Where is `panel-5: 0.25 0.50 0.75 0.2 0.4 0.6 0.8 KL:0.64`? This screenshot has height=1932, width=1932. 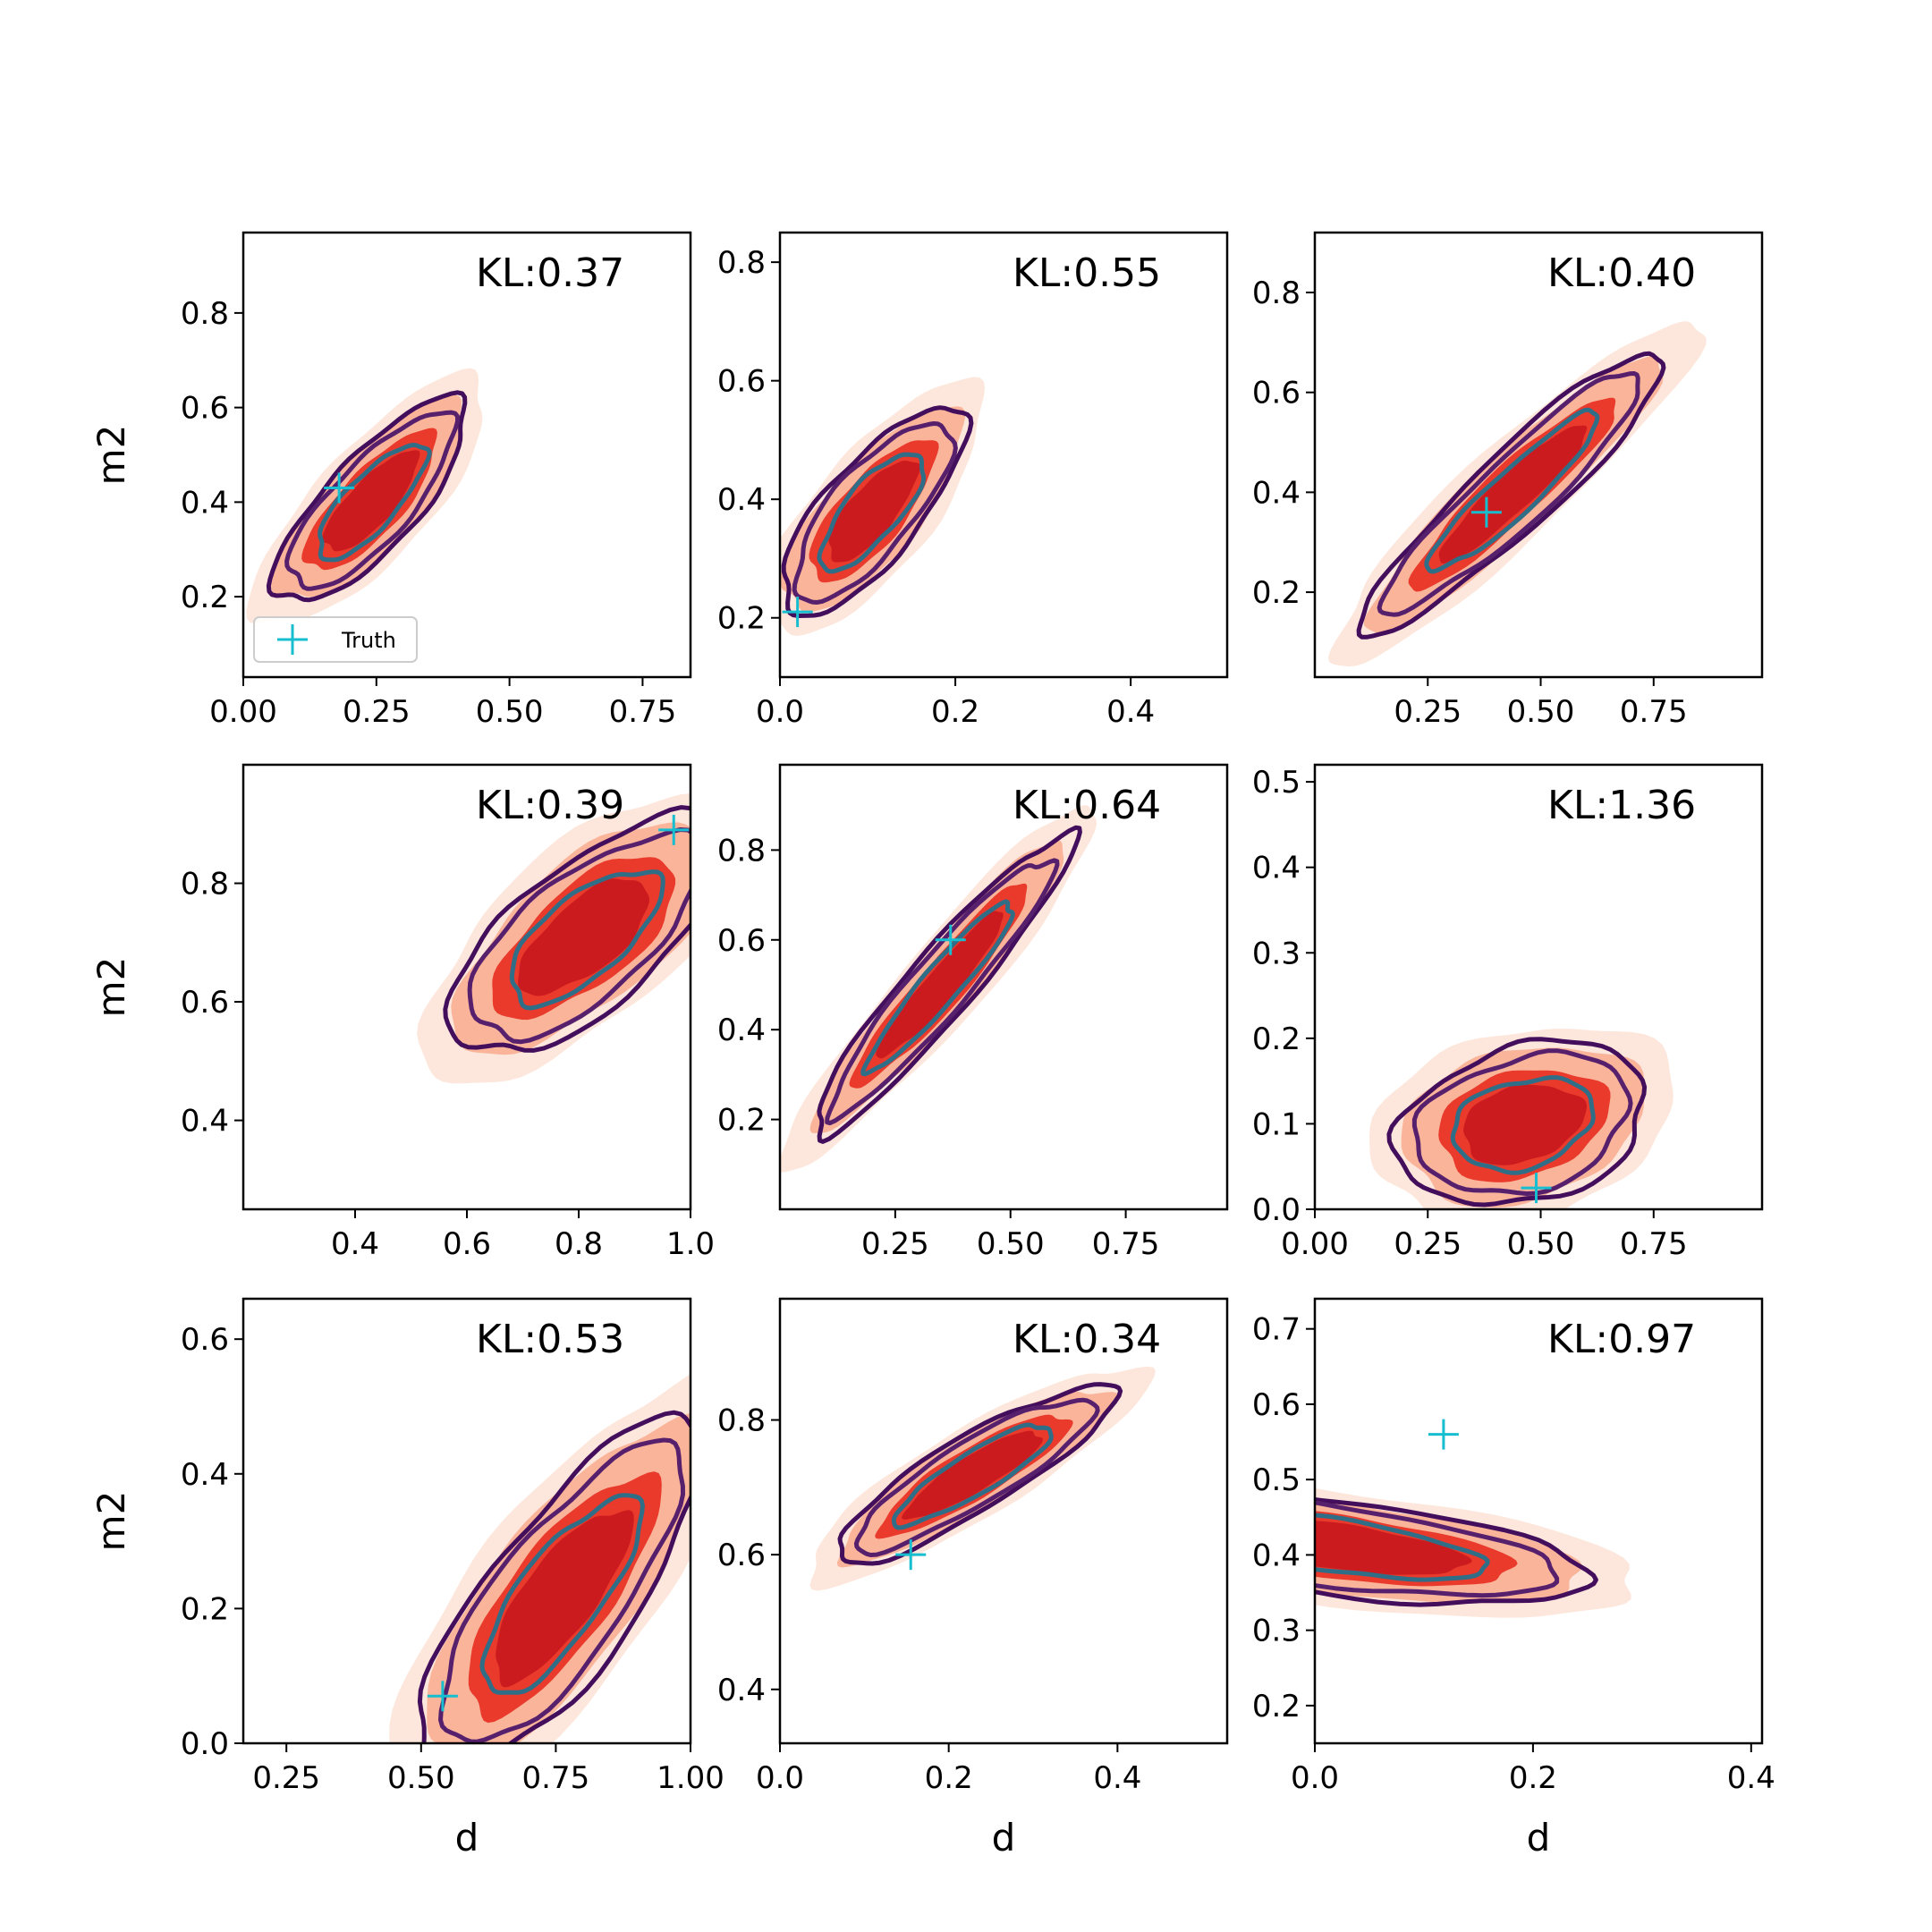
panel-5: 0.25 0.50 0.75 0.2 0.4 0.6 0.8 KL:0.64 is located at coordinates (973, 1012).